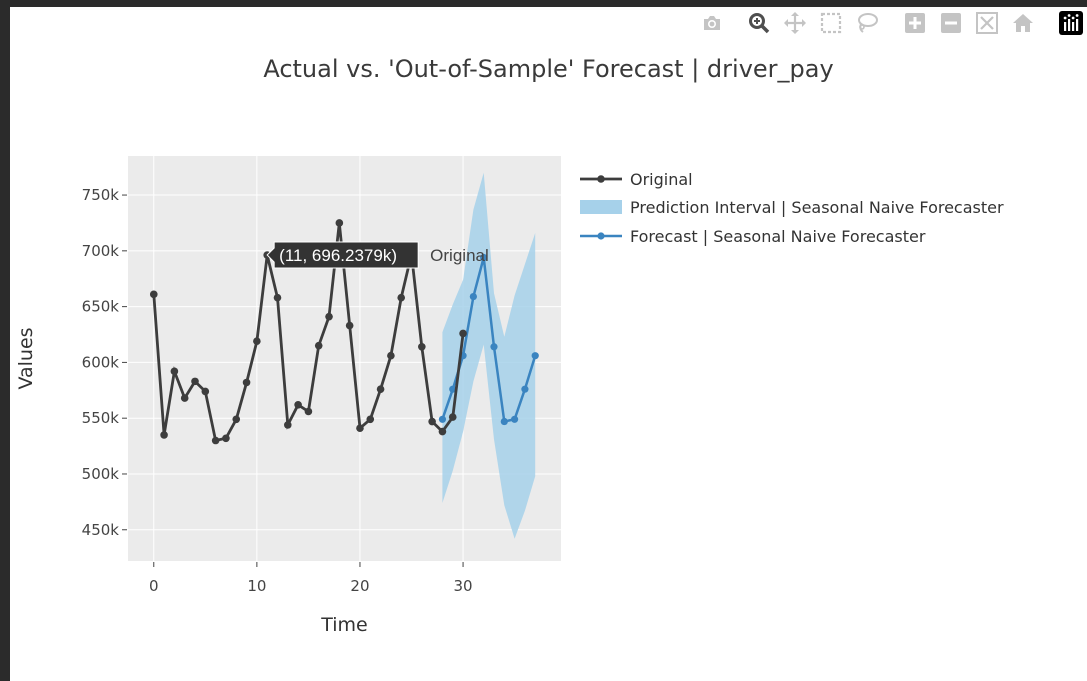 The width and height of the screenshot is (1087, 681). Describe the element at coordinates (1023, 23) in the screenshot. I see `reset-axes-icon` at that location.